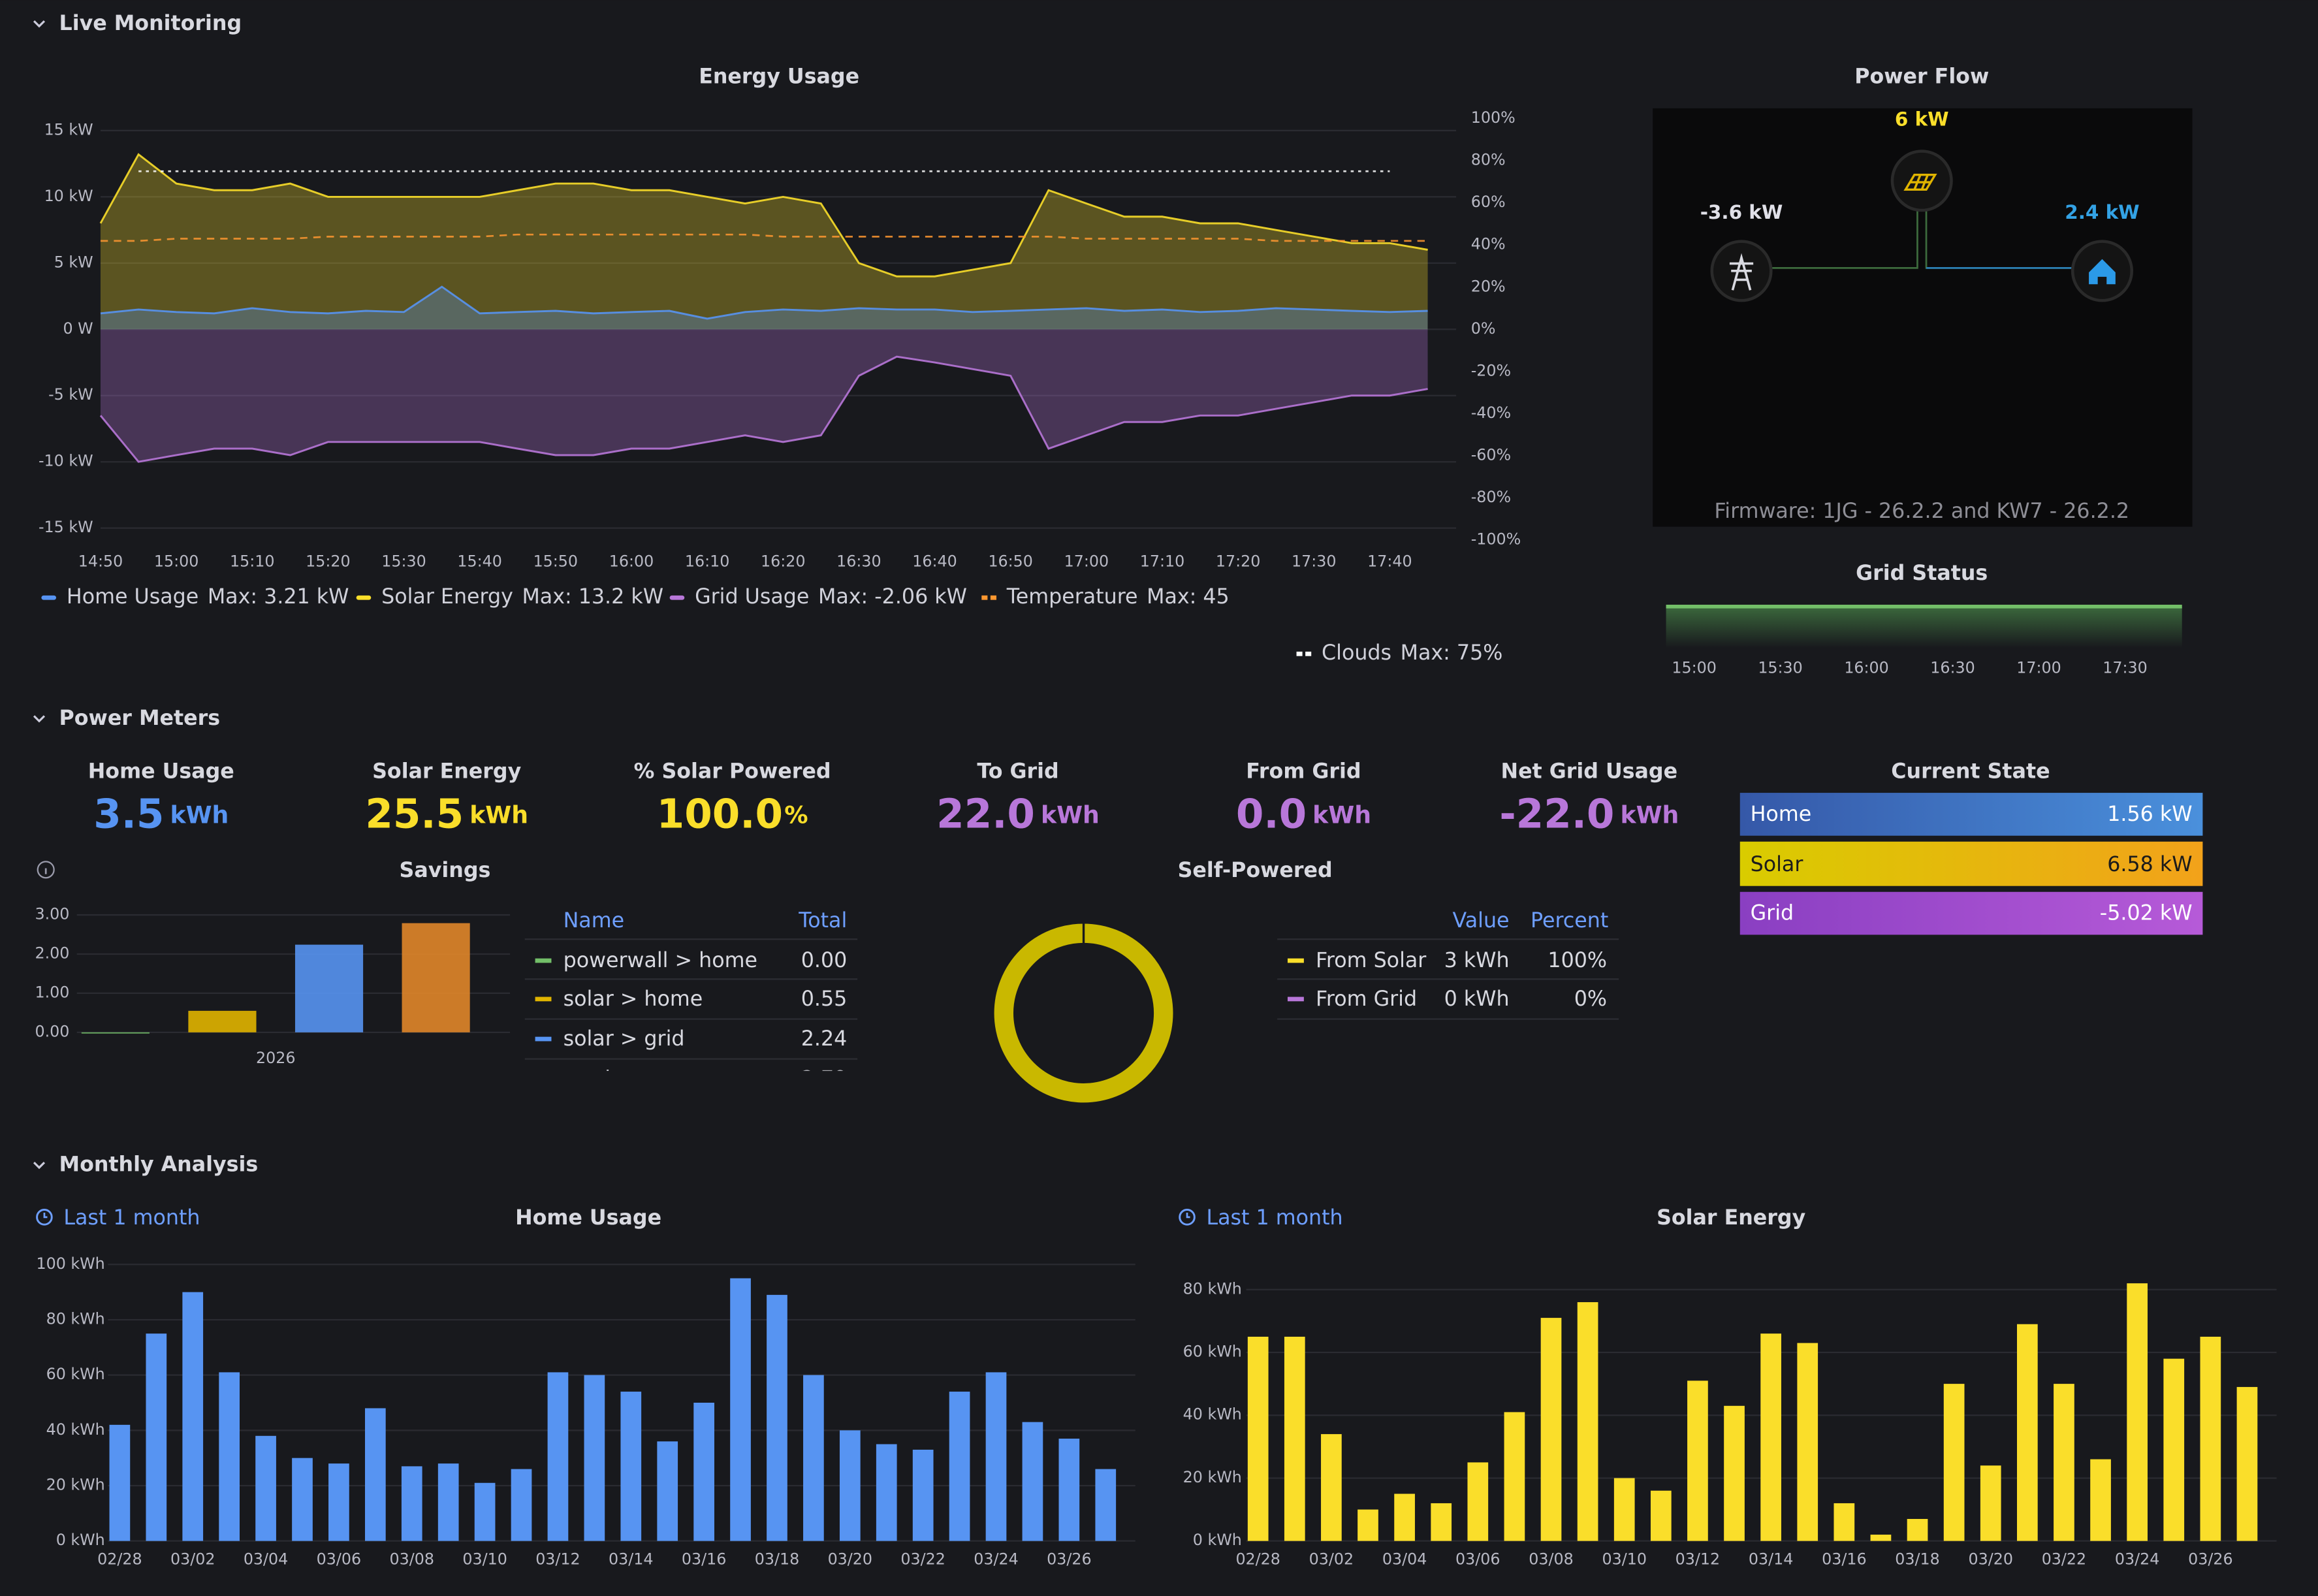  What do you see at coordinates (823, 921) in the screenshot?
I see `table-header: Total` at bounding box center [823, 921].